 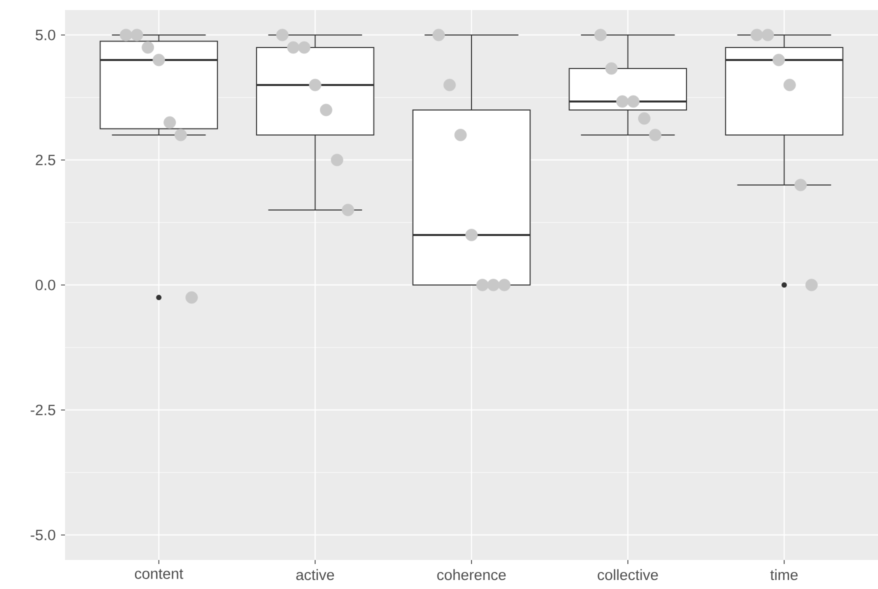 What do you see at coordinates (315, 574) in the screenshot?
I see `x-tick-label: active` at bounding box center [315, 574].